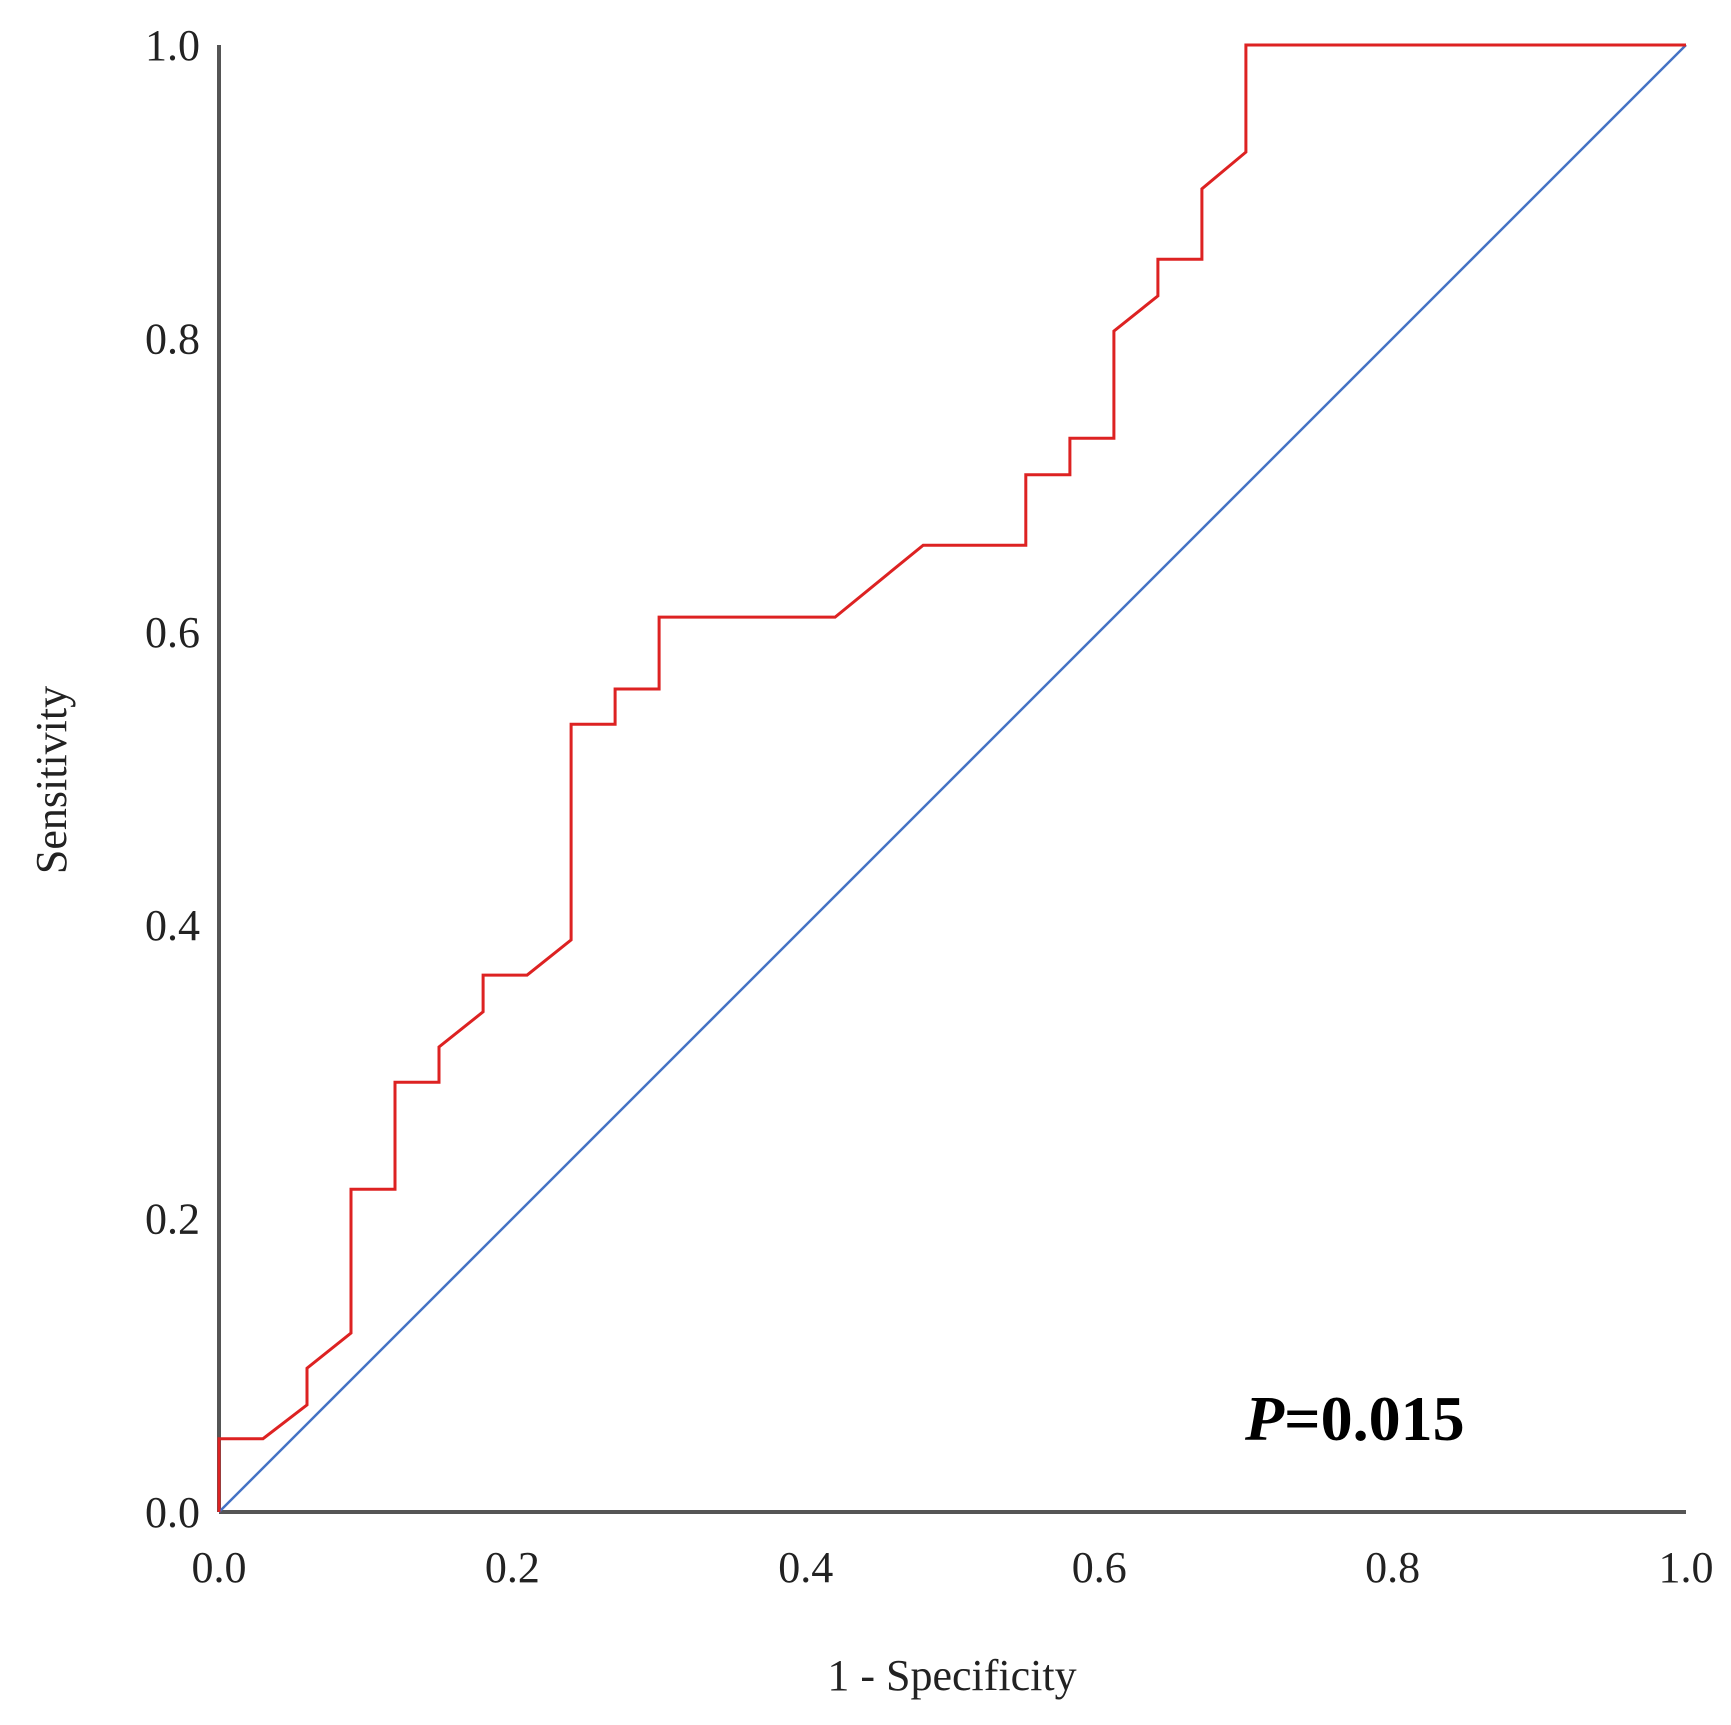 The height and width of the screenshot is (1725, 1731). Describe the element at coordinates (51, 780) in the screenshot. I see `y-axis-title: Sensitivity` at that location.